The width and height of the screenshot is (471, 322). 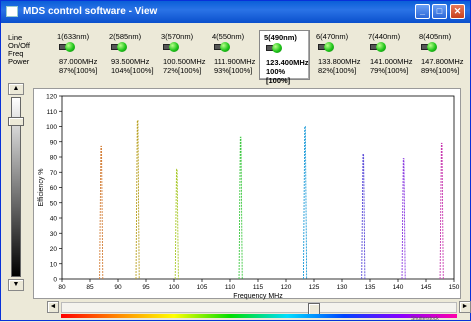 I want to click on slider-right-button: ►, so click(x=465, y=307).